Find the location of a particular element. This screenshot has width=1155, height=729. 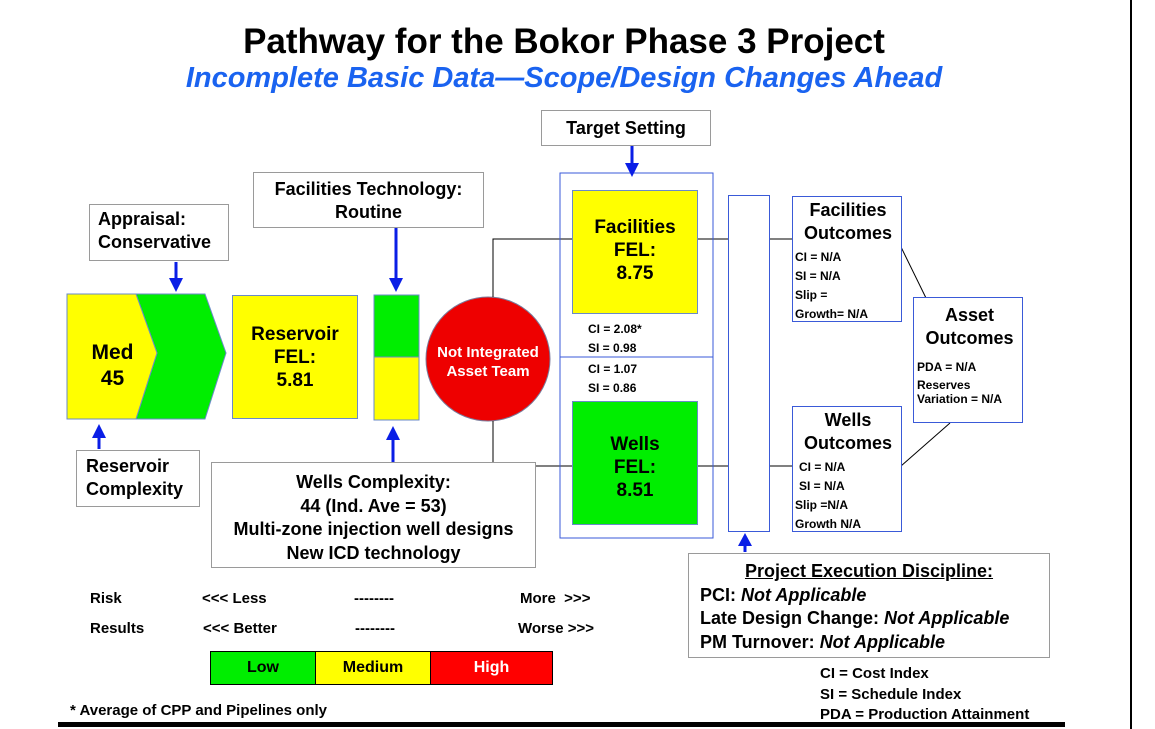

target-setting-label: Target Setting is located at coordinates (626, 128).